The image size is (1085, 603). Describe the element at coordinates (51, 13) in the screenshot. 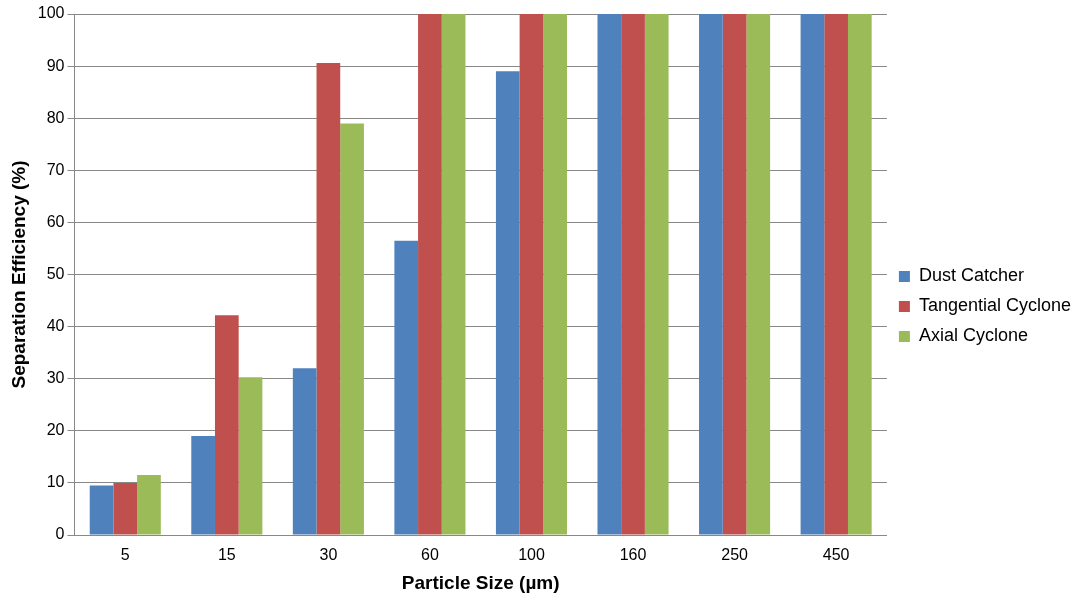

I see `y-tick-label: 100` at that location.